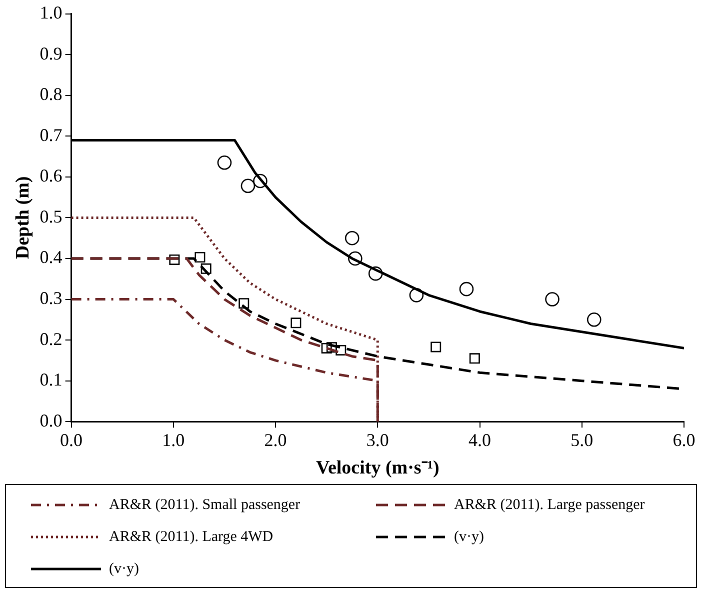  Describe the element at coordinates (51, 380) in the screenshot. I see `y-tick-label: 0.1` at that location.